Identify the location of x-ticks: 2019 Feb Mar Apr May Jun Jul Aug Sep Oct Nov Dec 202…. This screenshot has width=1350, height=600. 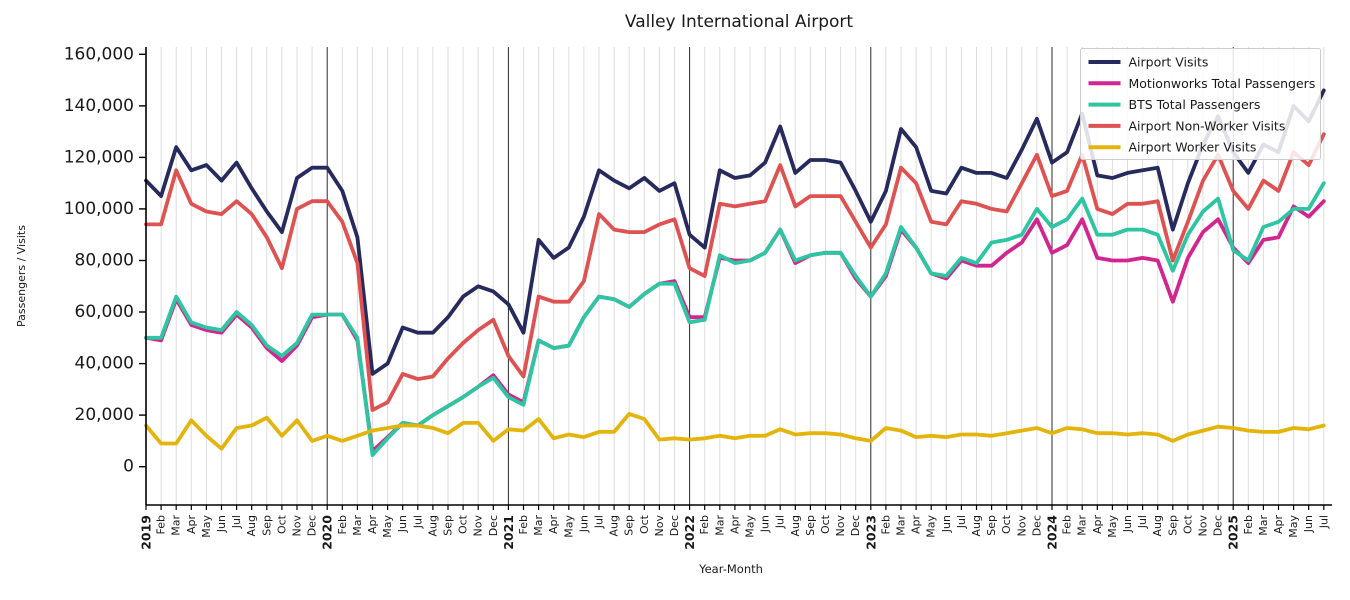
(734, 527).